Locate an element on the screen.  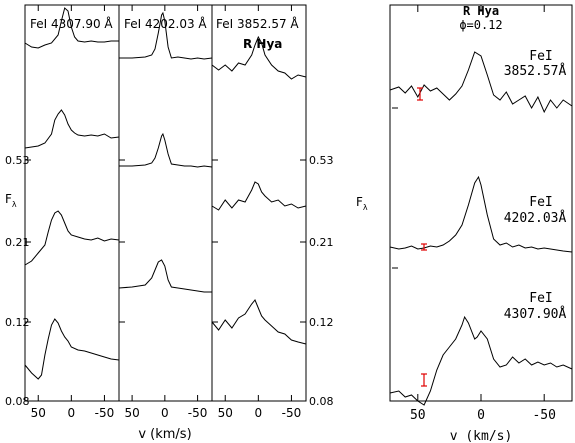
right-xtick-label: 0 is located at coordinates (481, 415).